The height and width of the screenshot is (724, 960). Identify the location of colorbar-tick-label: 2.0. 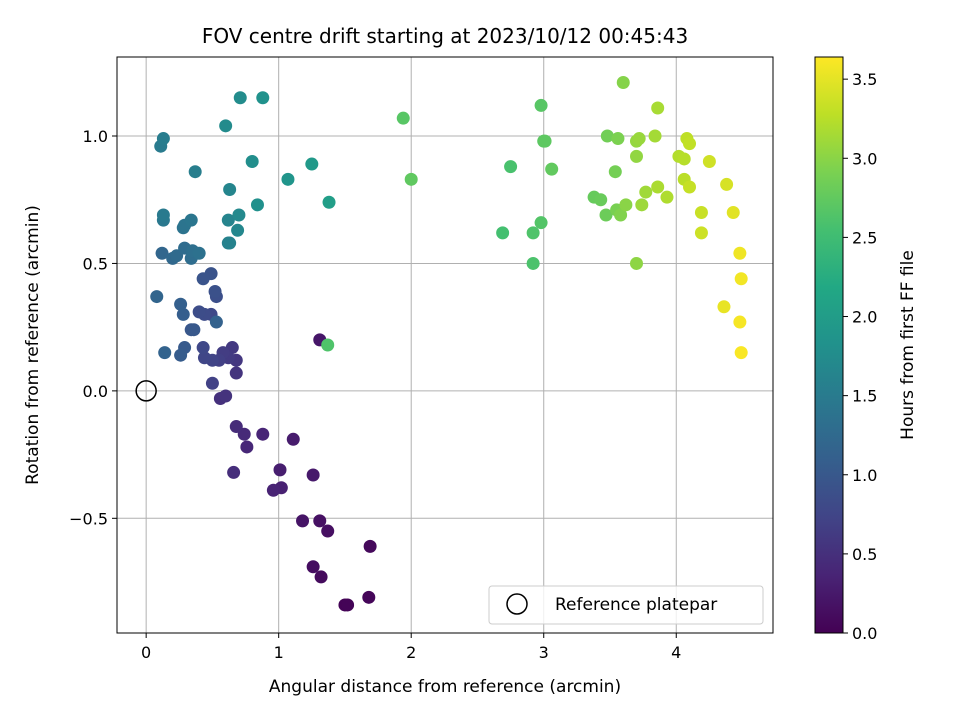
(864, 317).